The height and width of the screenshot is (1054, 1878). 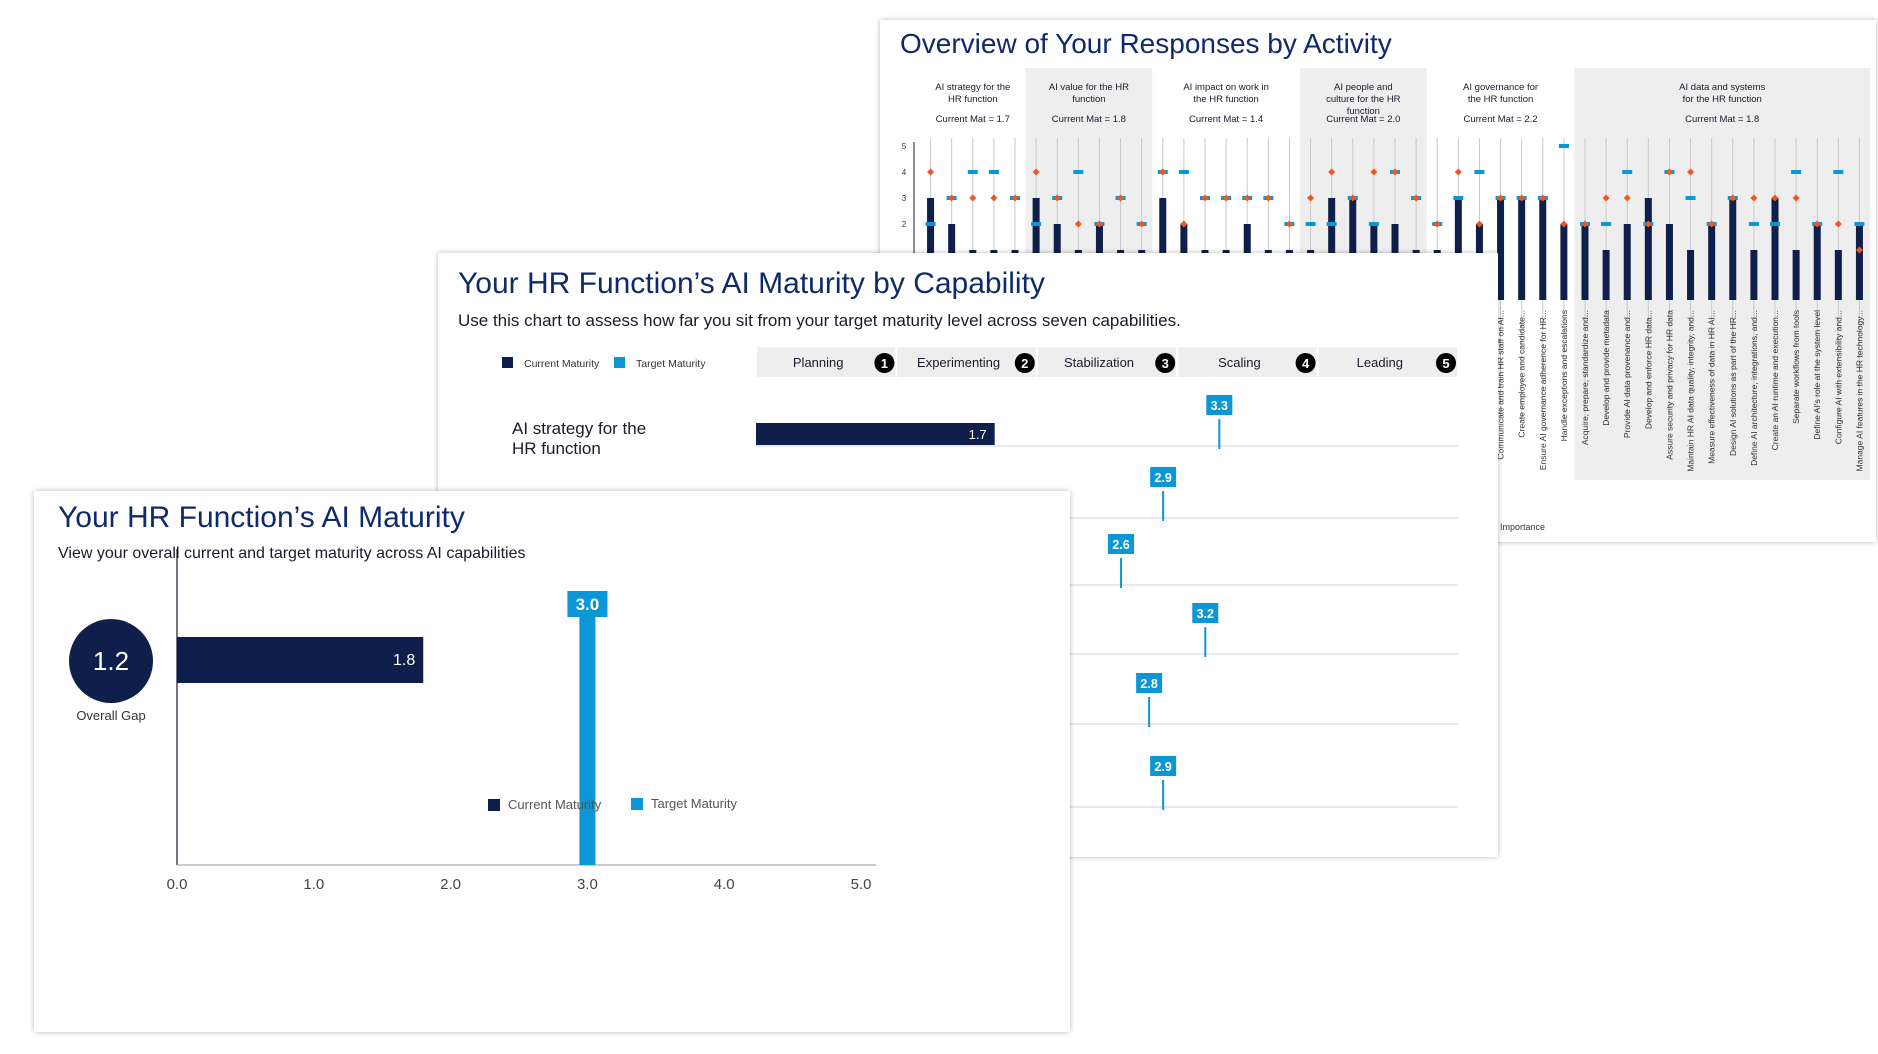 I want to click on x-tick-label: 4.0, so click(x=724, y=884).